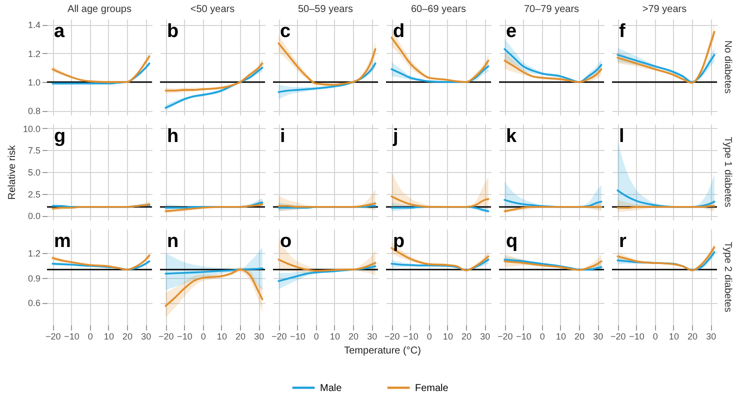  What do you see at coordinates (399, 241) in the screenshot?
I see `annotation: p` at bounding box center [399, 241].